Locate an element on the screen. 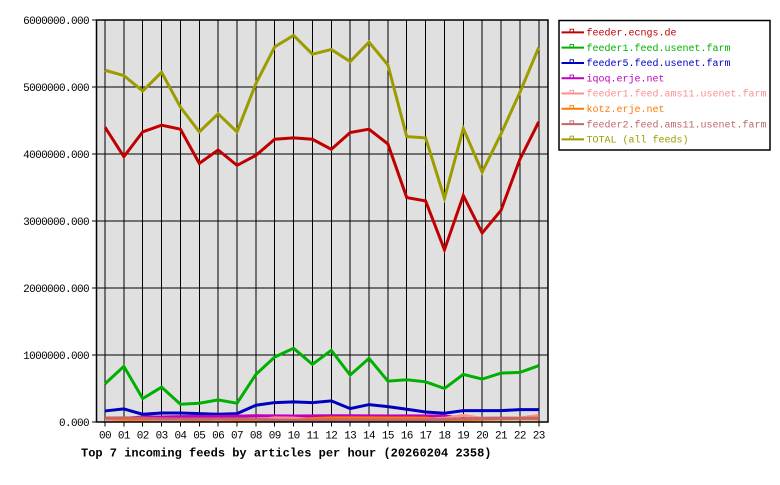 This screenshot has width=780, height=485. svg-text: kotz.erje.net is located at coordinates (626, 110).